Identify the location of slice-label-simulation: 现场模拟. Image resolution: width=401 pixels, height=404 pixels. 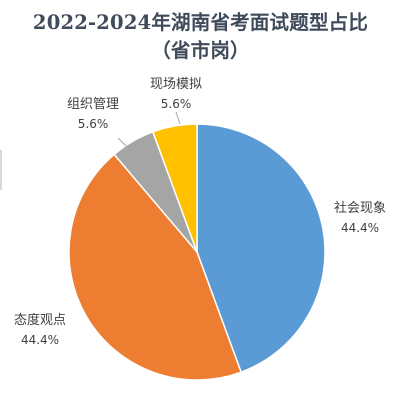
(176, 84).